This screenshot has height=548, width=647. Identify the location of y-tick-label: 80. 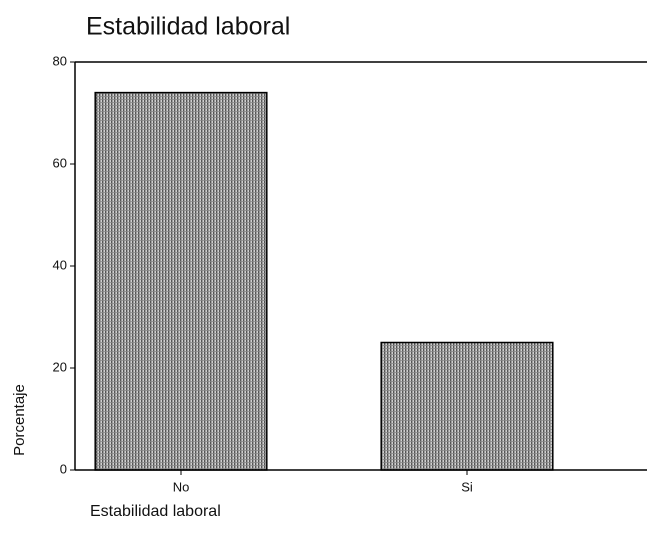
(60, 60).